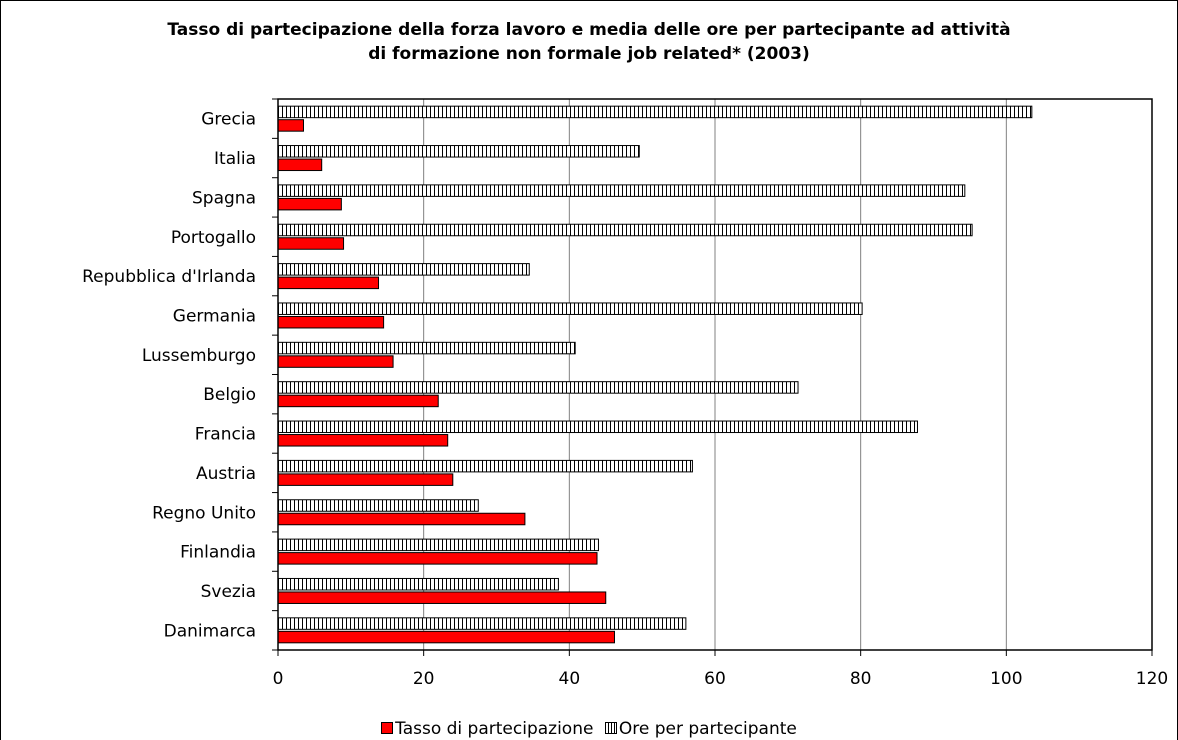 Image resolution: width=1178 pixels, height=740 pixels. I want to click on legend-label-tasso: Tasso di partecipazione, so click(494, 729).